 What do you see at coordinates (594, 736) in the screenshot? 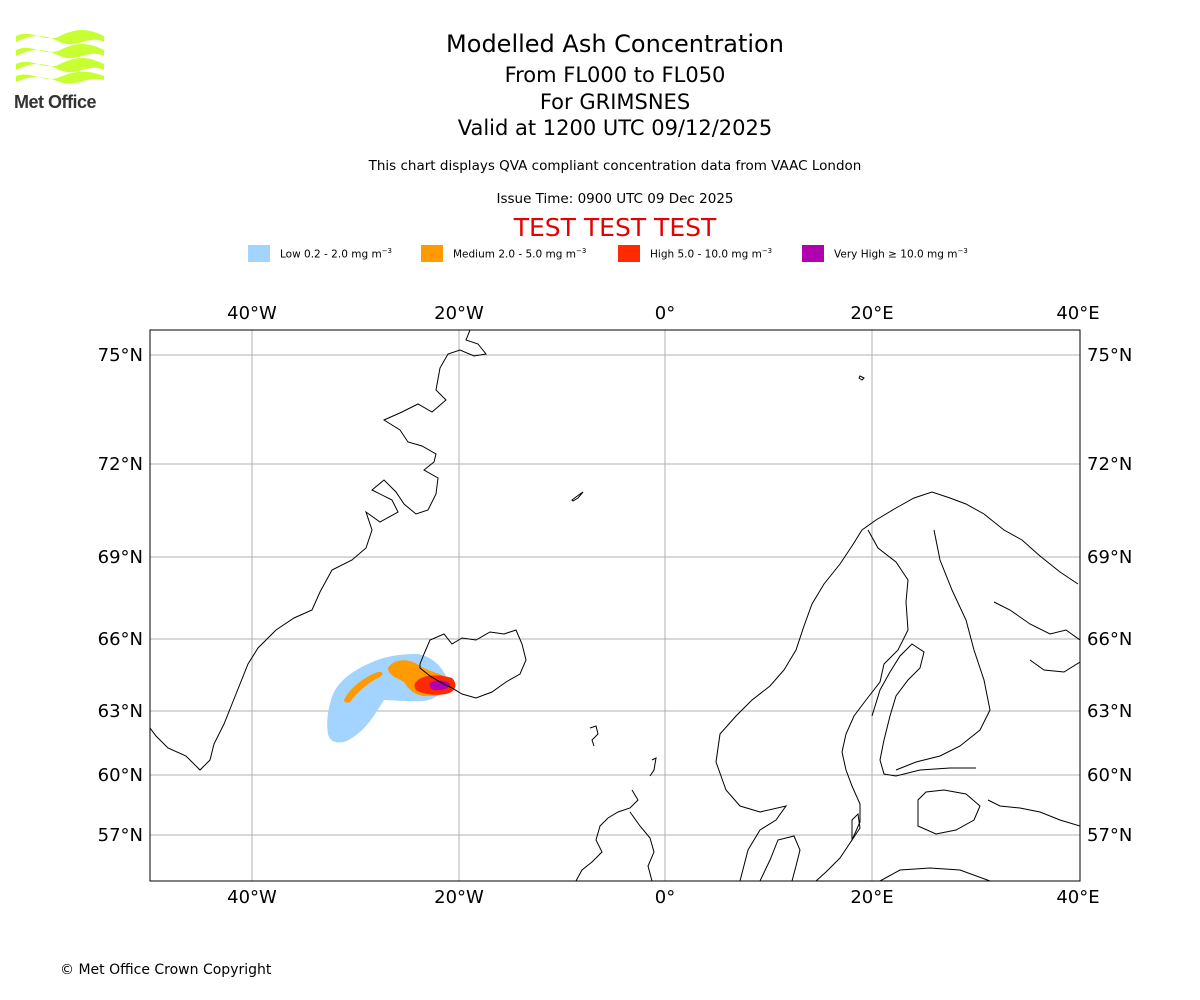
I see `faroes-coast` at bounding box center [594, 736].